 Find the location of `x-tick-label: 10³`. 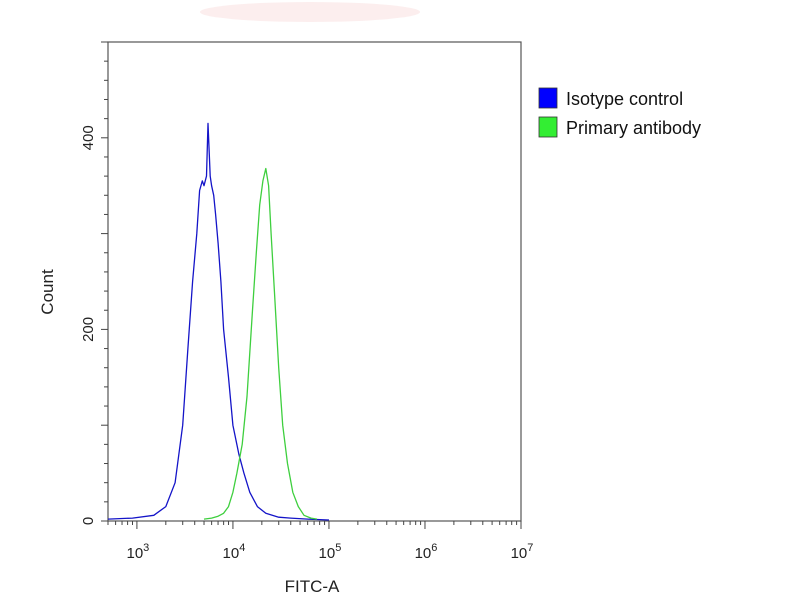

x-tick-label: 10³ is located at coordinates (137, 552).